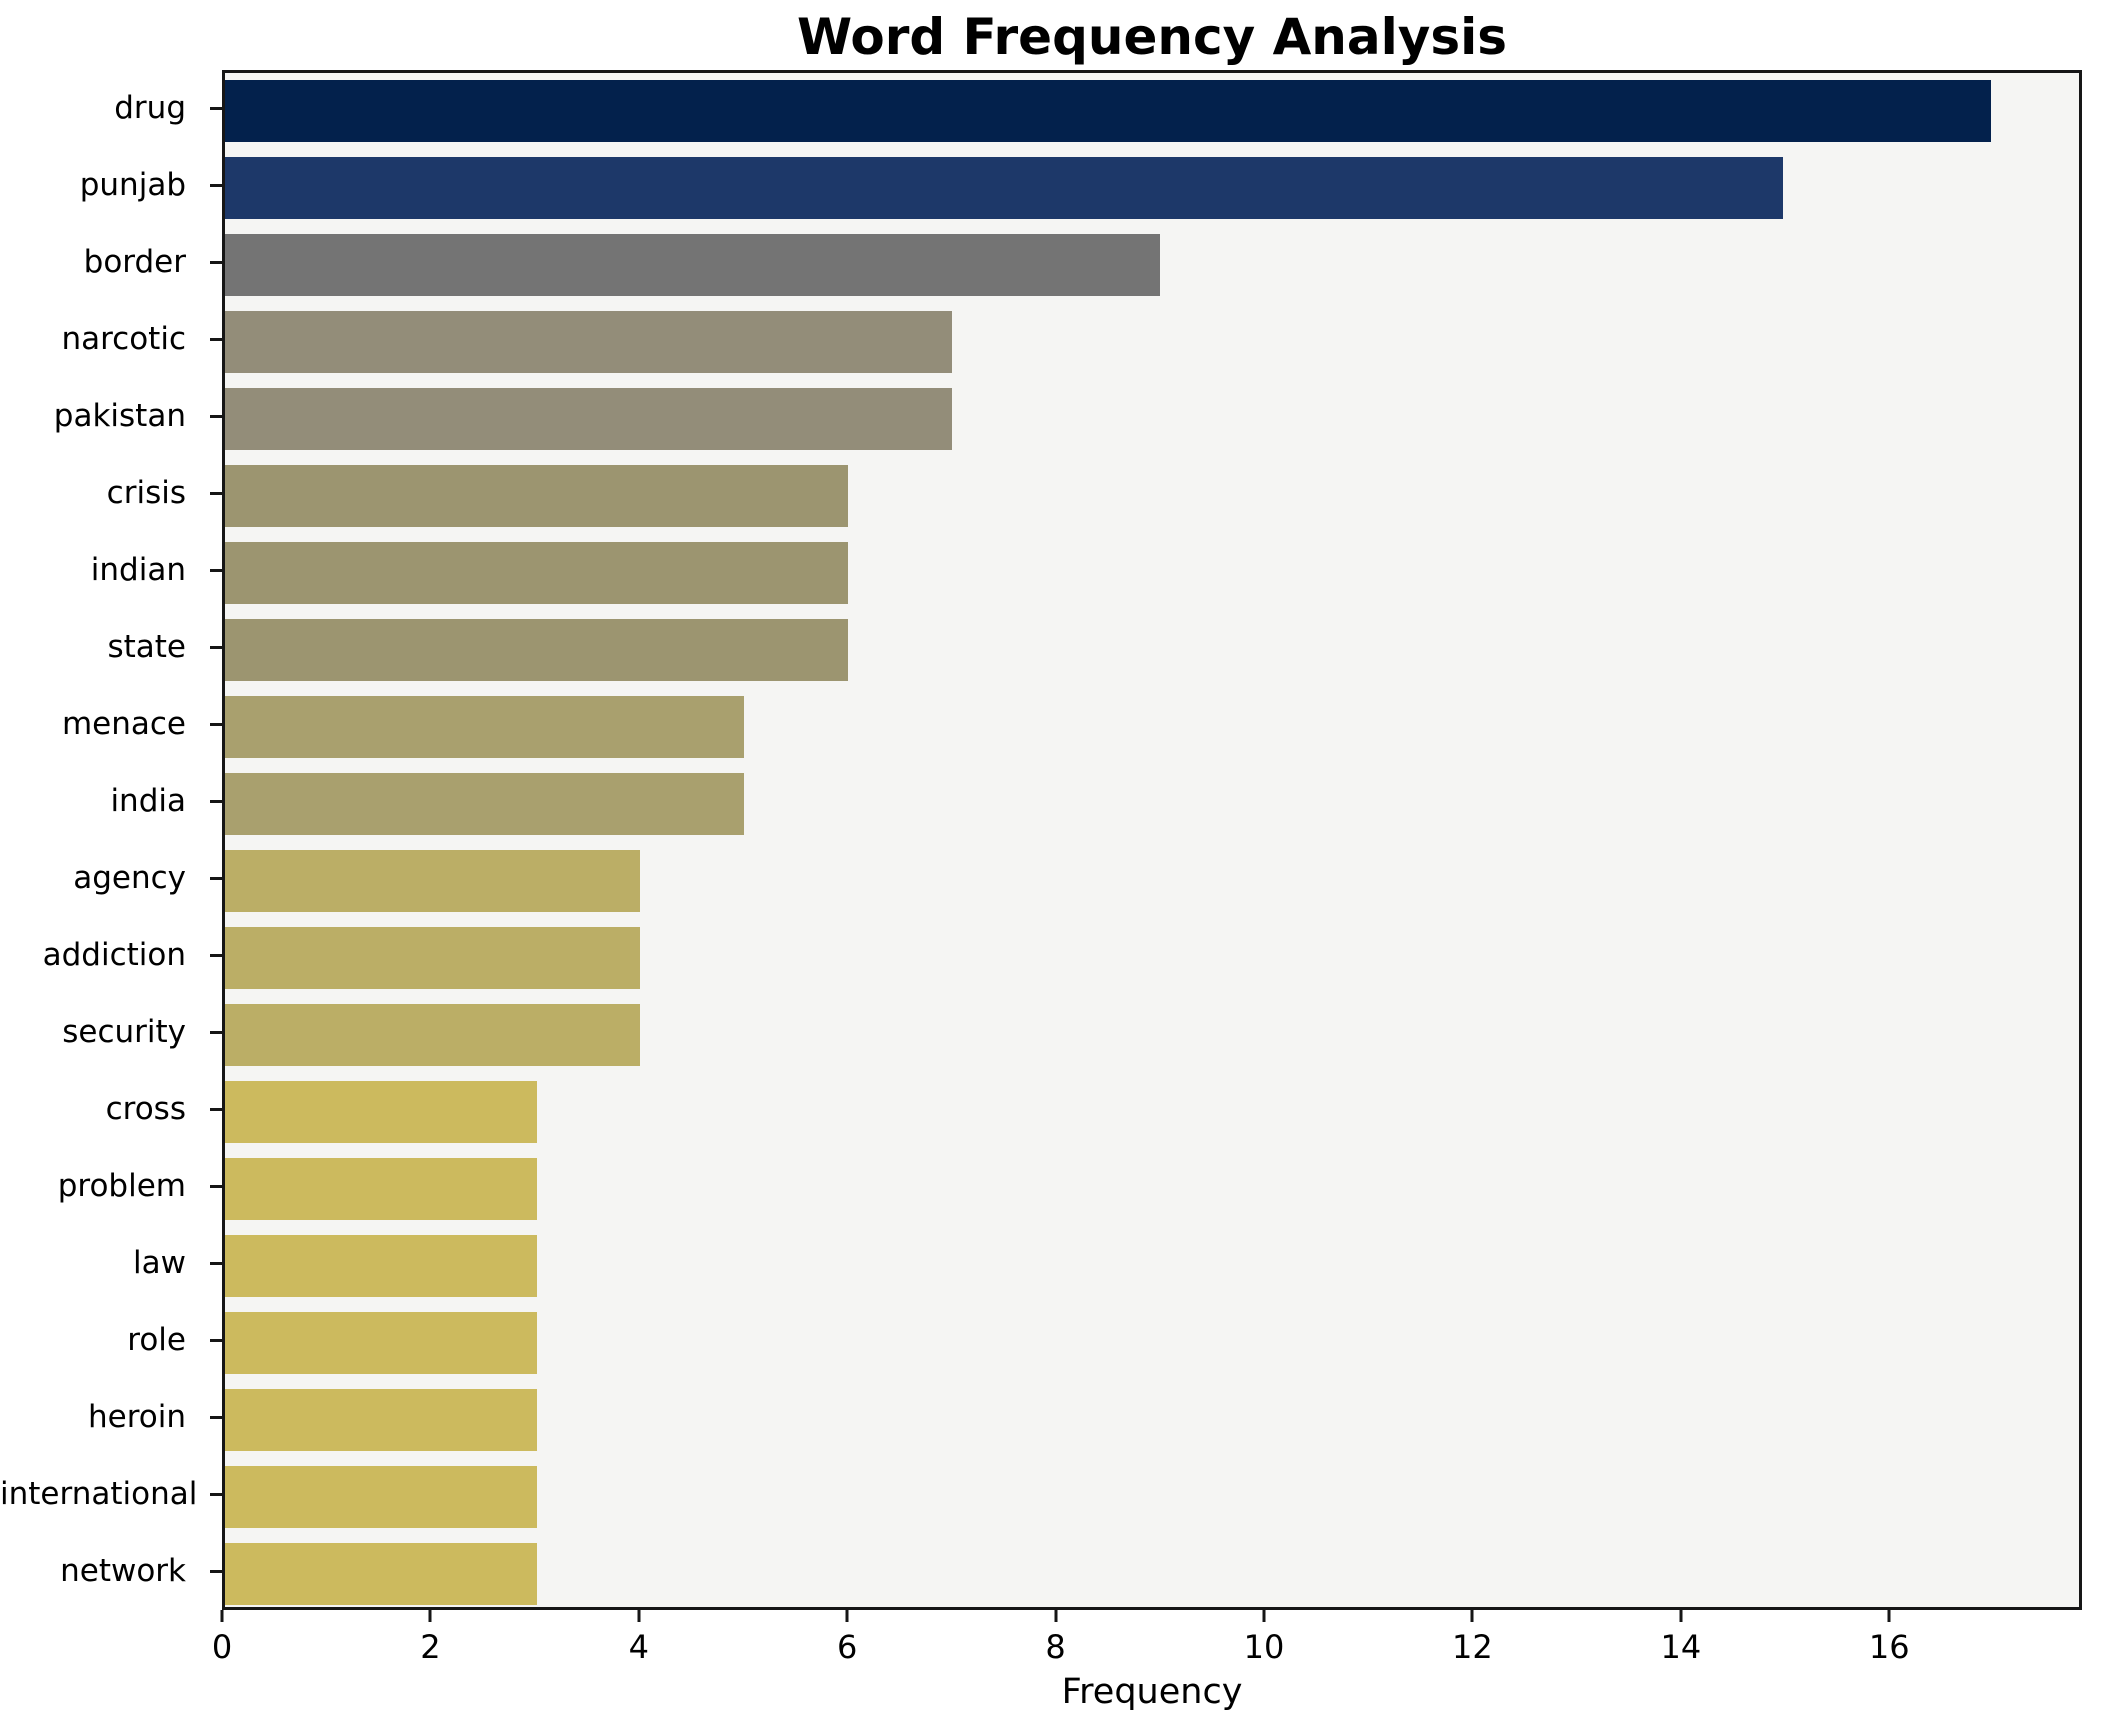  I want to click on y-tick-label-menace: menace, so click(123, 724).